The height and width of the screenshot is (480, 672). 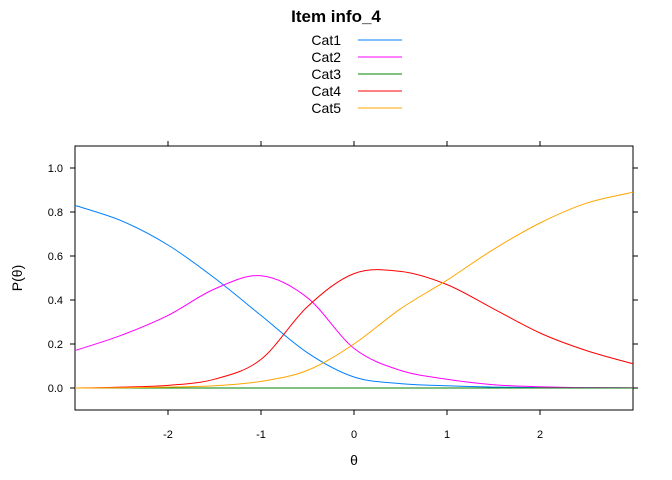 I want to click on y-tick-label: 0.0, so click(x=55, y=389).